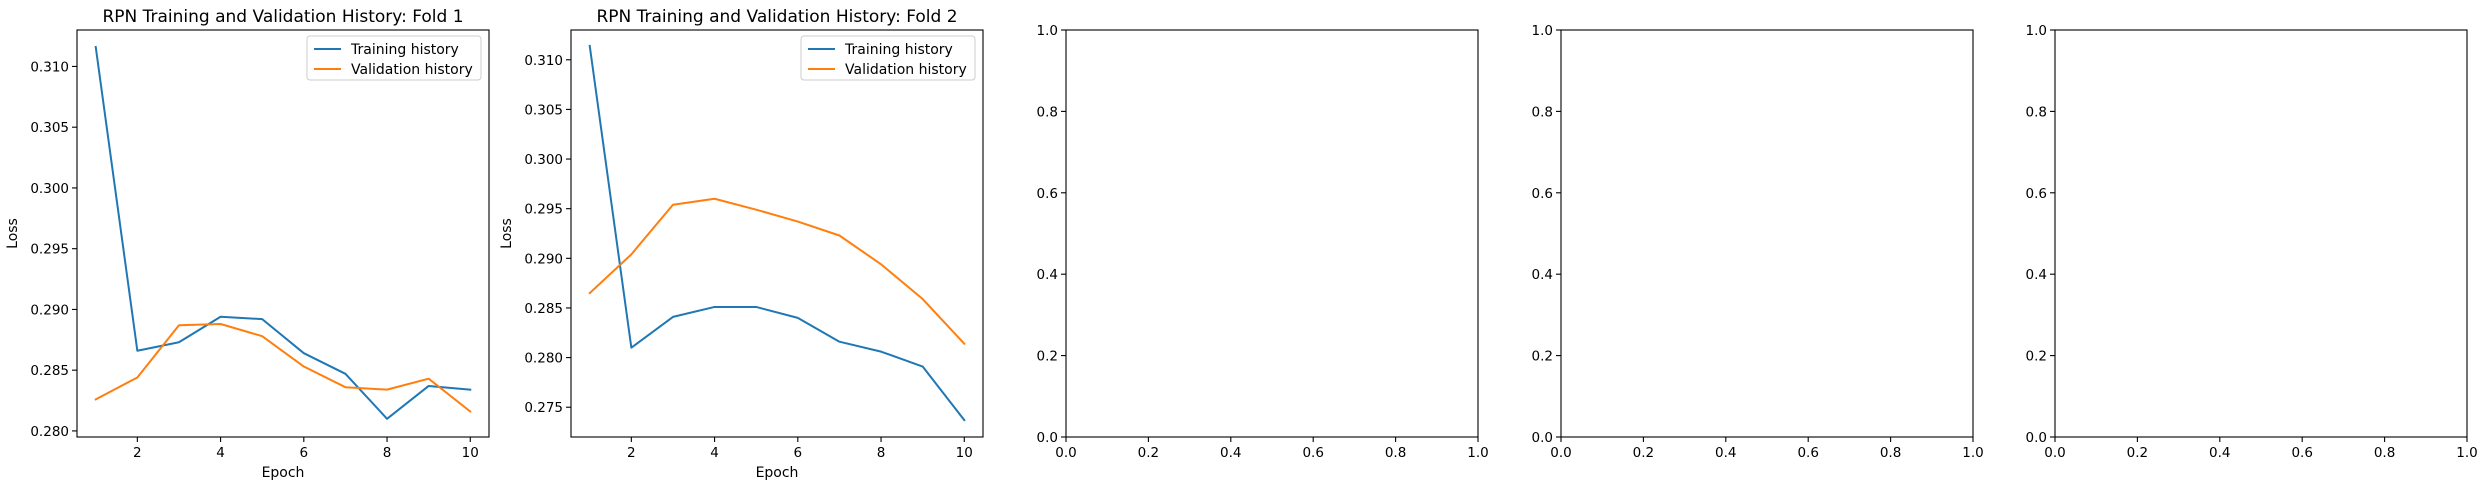 This screenshot has height=490, width=2490. Describe the element at coordinates (543, 408) in the screenshot. I see `y-tick-label: 0.275` at that location.